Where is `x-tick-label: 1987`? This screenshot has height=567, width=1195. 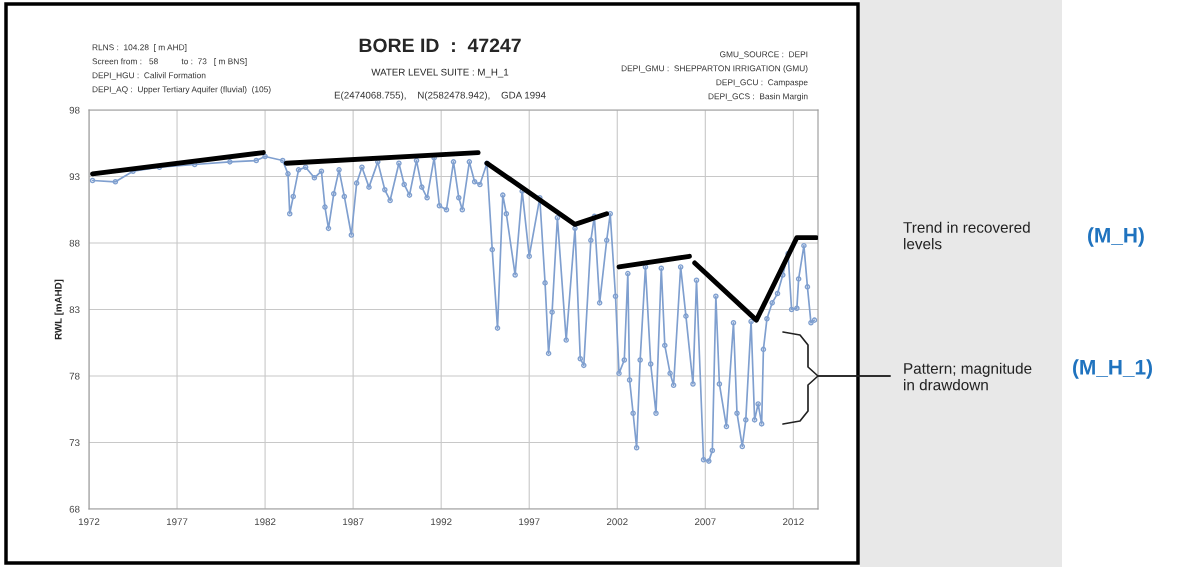 x-tick-label: 1987 is located at coordinates (353, 522).